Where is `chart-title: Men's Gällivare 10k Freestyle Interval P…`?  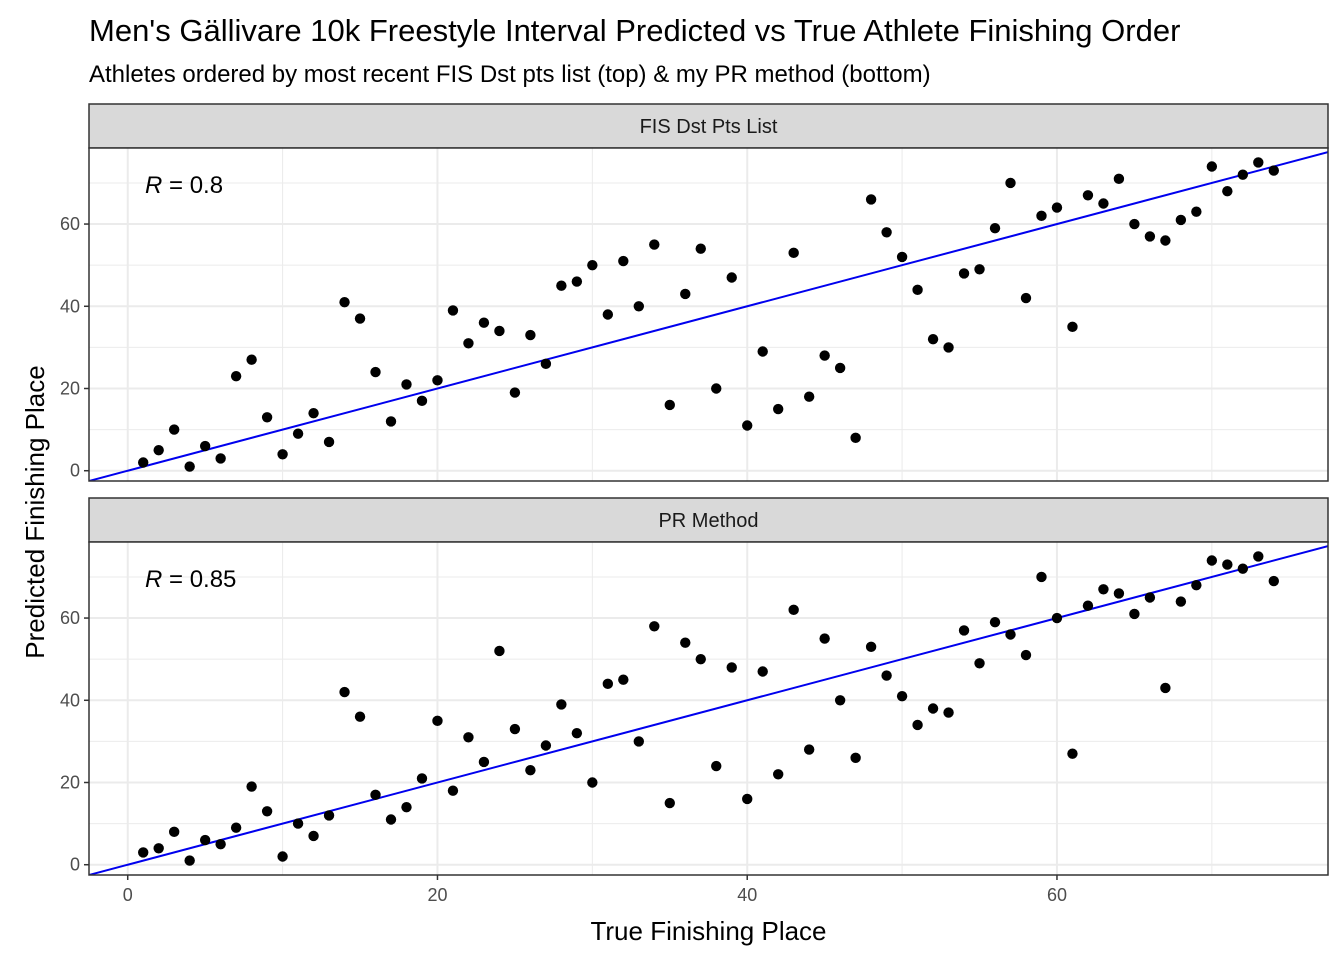
chart-title: Men's Gällivare 10k Freestyle Interval P… is located at coordinates (634, 30).